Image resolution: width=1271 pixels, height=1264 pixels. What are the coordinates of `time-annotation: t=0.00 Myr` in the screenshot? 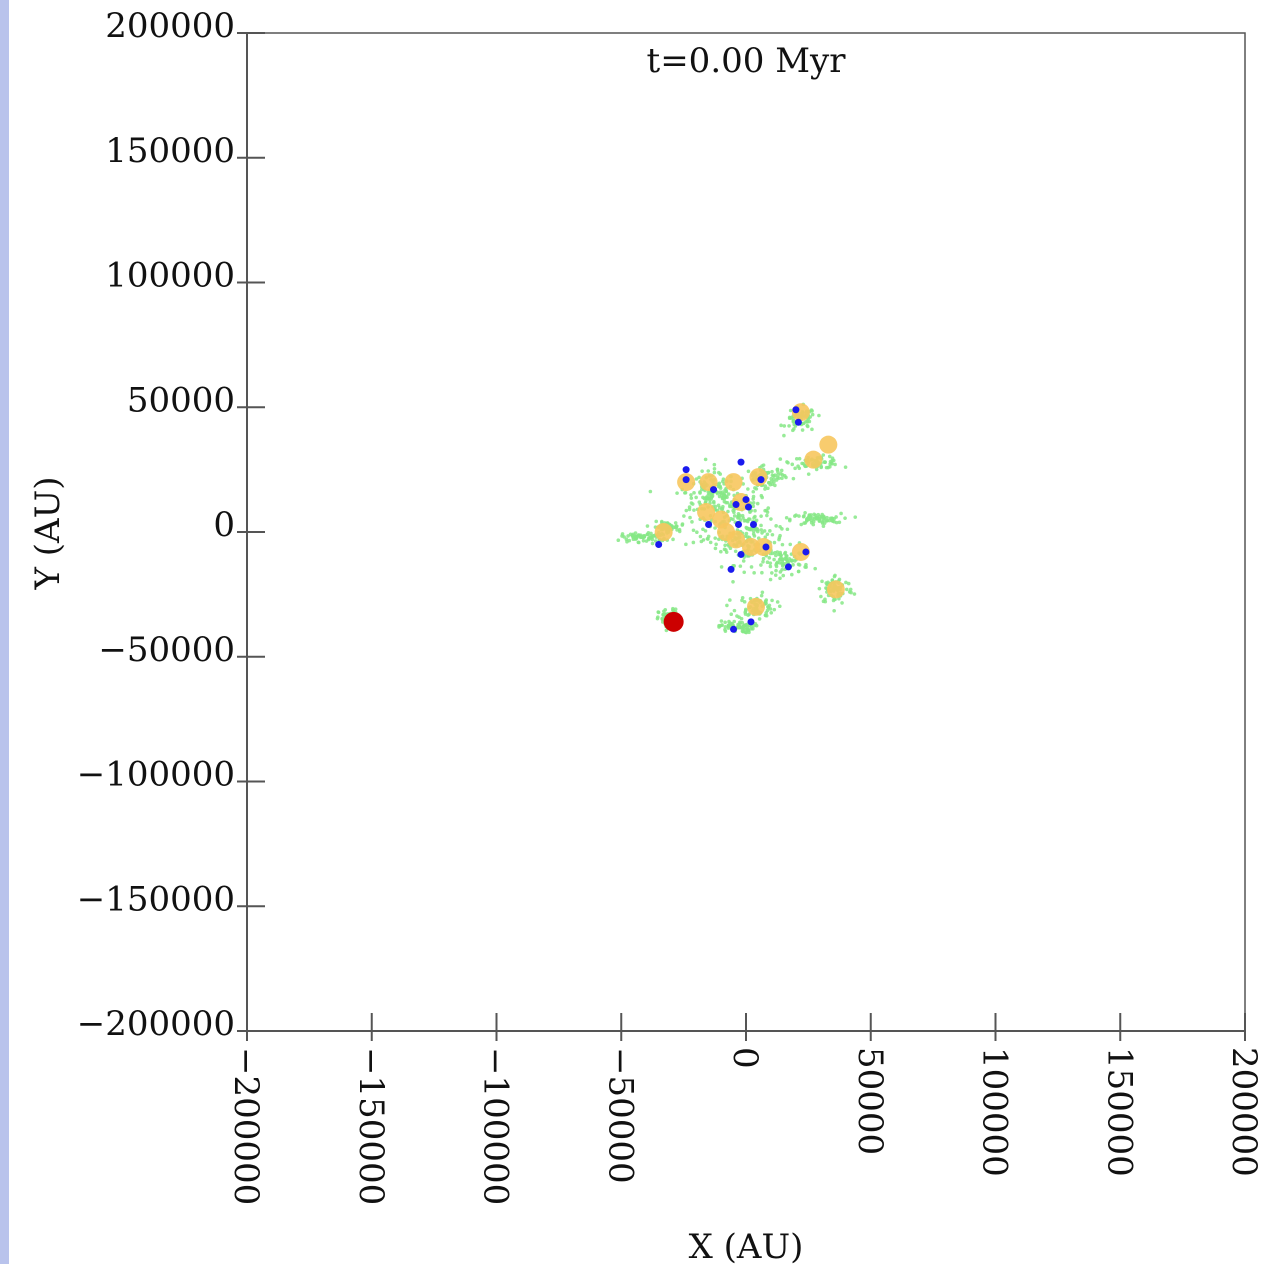 It's located at (747, 61).